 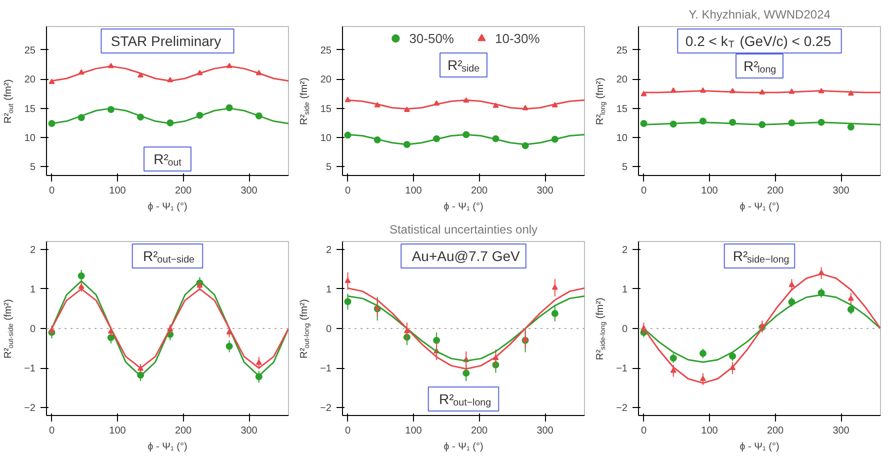 I want to click on legend-label: 30-50%, so click(x=431, y=38).